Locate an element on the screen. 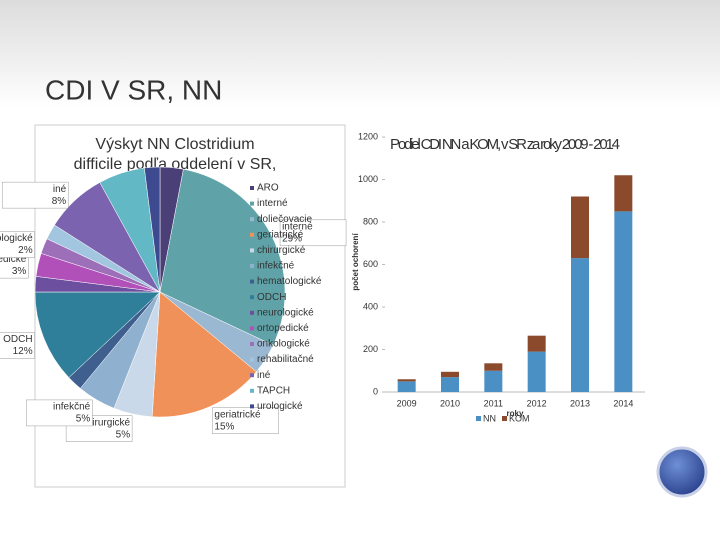  data-label: 2% is located at coordinates (25, 250).